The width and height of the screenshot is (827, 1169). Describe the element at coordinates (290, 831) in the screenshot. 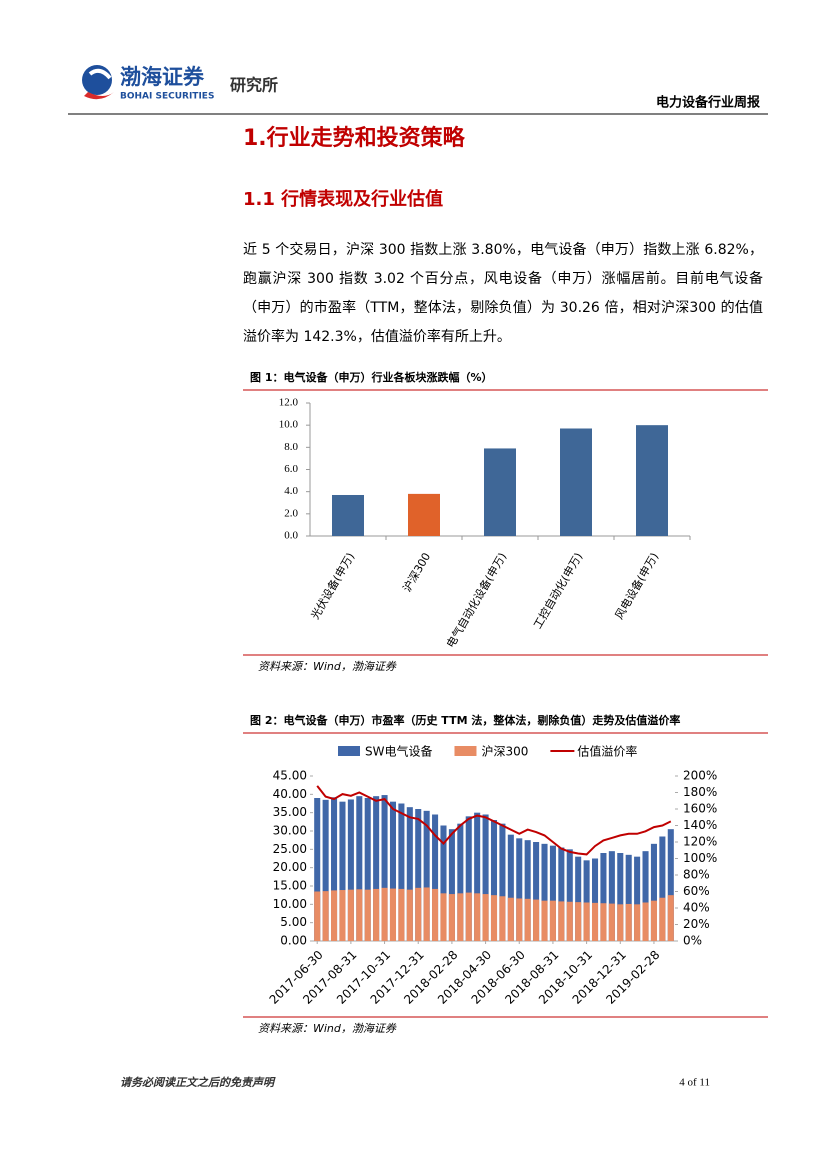

I see `y-tick-label: 30.00` at that location.